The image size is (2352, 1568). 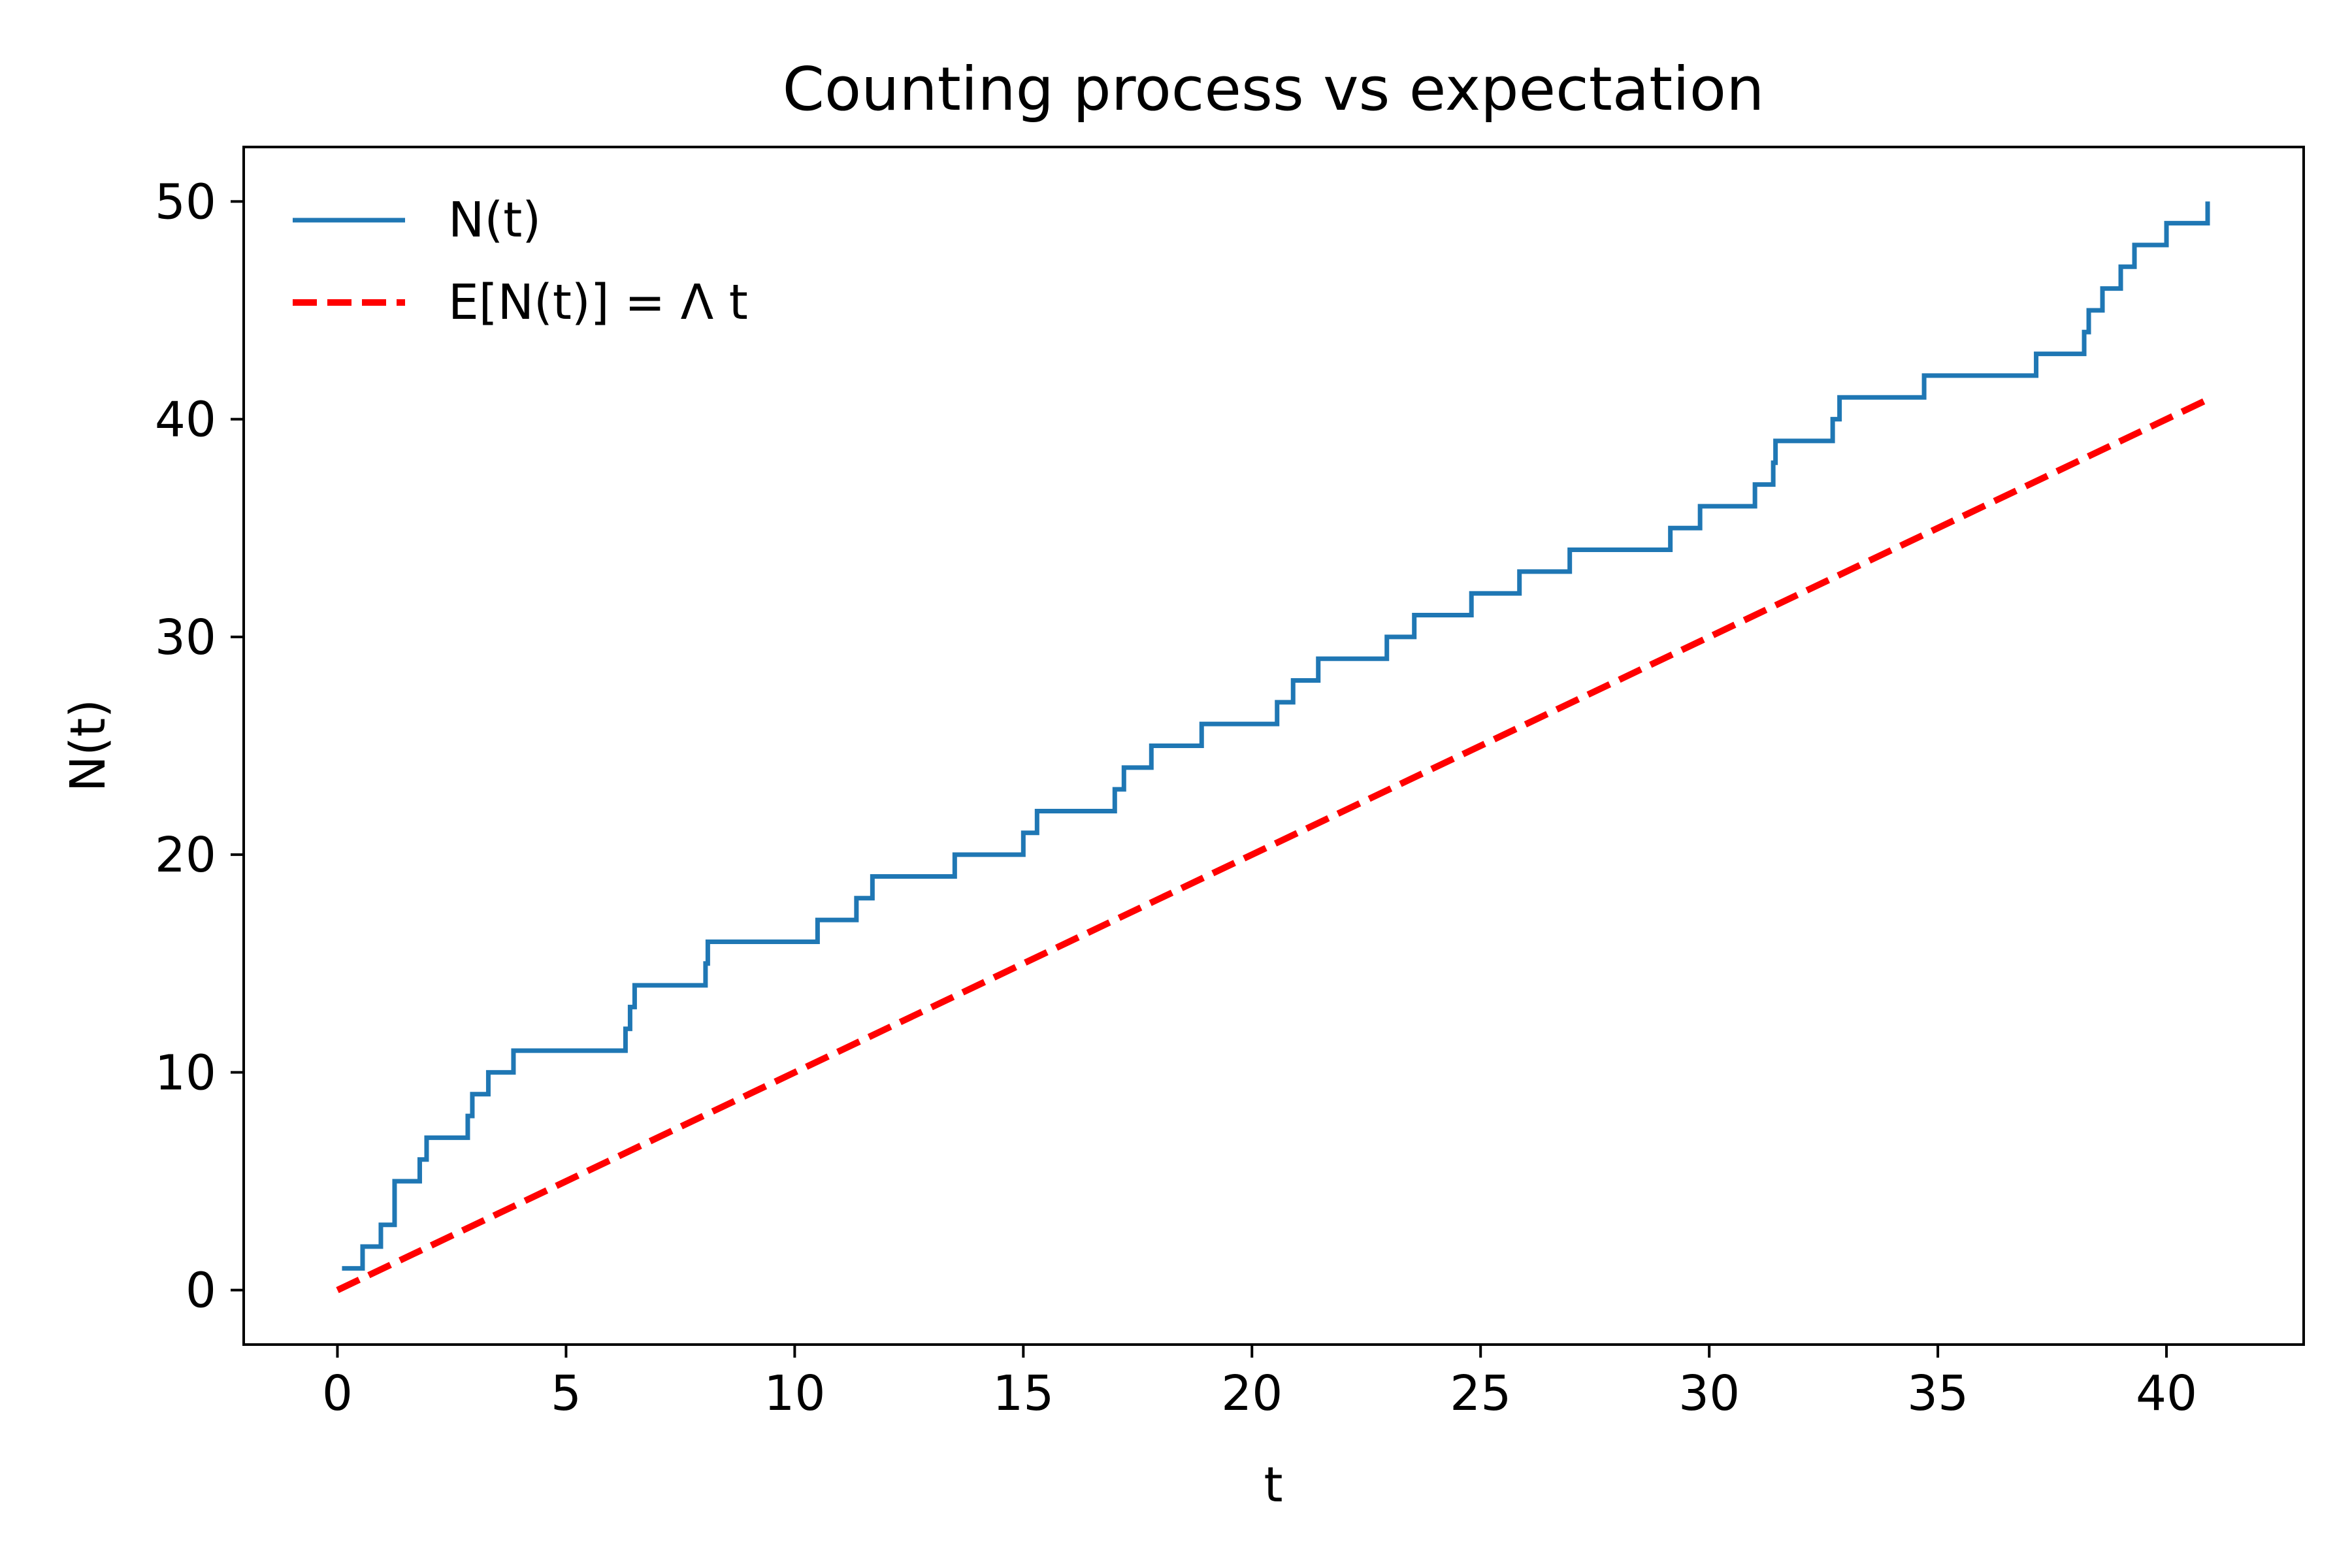 What do you see at coordinates (88, 745) in the screenshot?
I see `y-axis-label: N(t)` at bounding box center [88, 745].